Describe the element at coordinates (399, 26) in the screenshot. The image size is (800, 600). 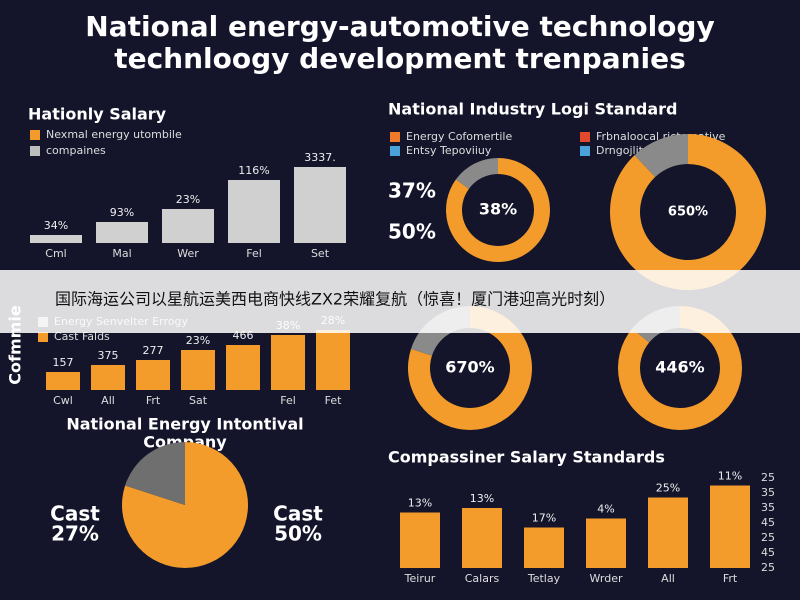
I see `page-title: National energy-automotive technology` at that location.